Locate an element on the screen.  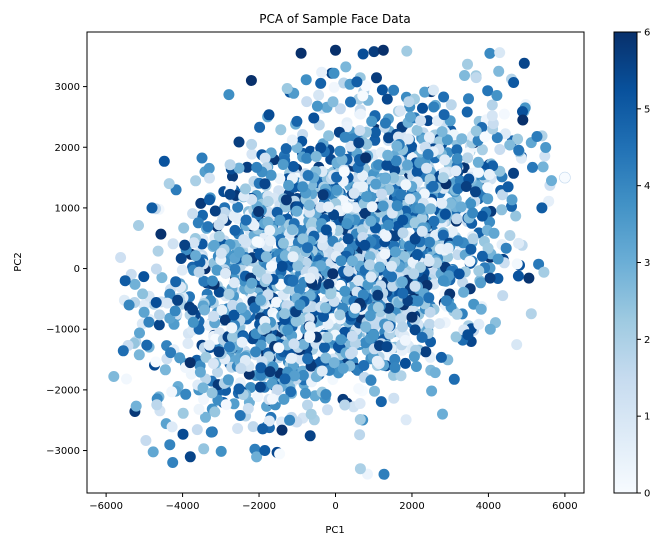
y-tick-label: 1000 is located at coordinates (67, 208).